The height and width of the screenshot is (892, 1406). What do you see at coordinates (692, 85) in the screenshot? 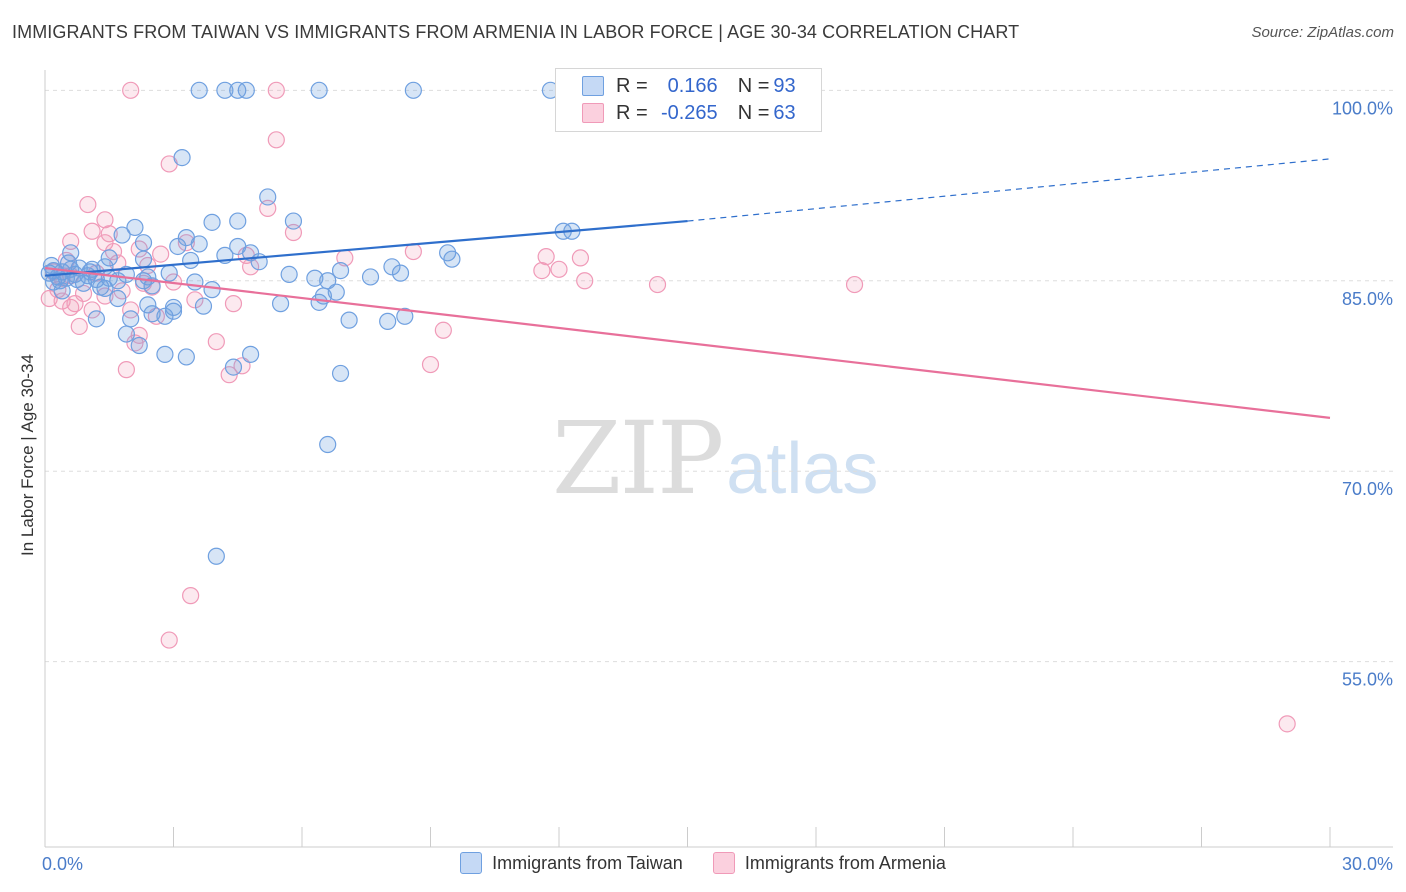
I see `legend-r-value: 0.166` at bounding box center [692, 85].